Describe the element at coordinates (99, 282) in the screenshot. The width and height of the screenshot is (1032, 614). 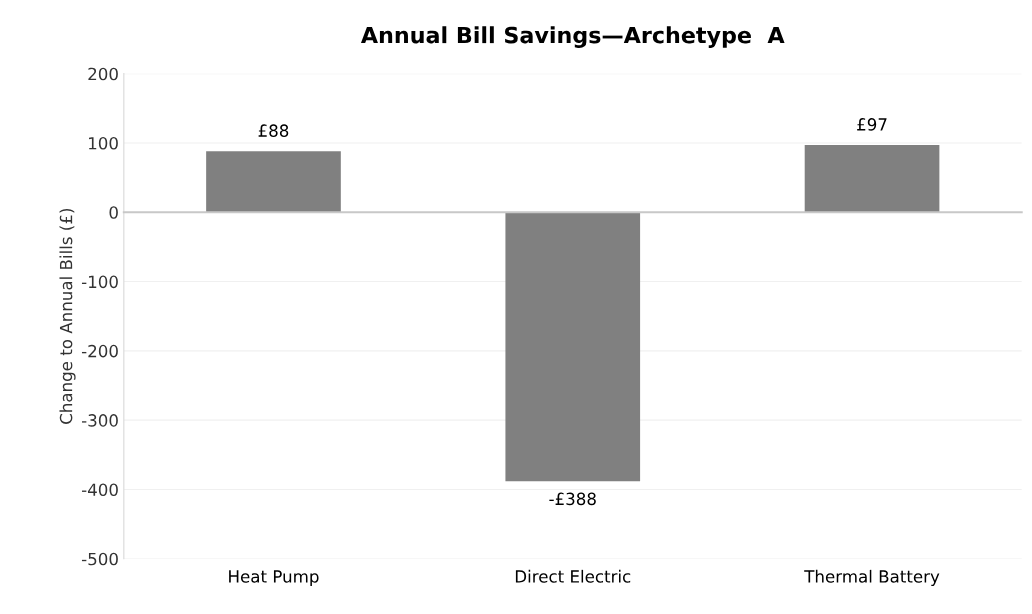
I see `y-tick-label: -100` at that location.